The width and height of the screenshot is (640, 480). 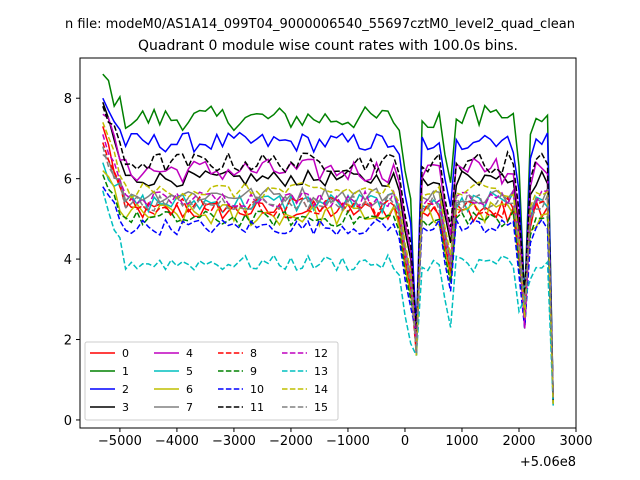 What do you see at coordinates (548, 462) in the screenshot?
I see `x-offset-label: +5.06e8` at bounding box center [548, 462].